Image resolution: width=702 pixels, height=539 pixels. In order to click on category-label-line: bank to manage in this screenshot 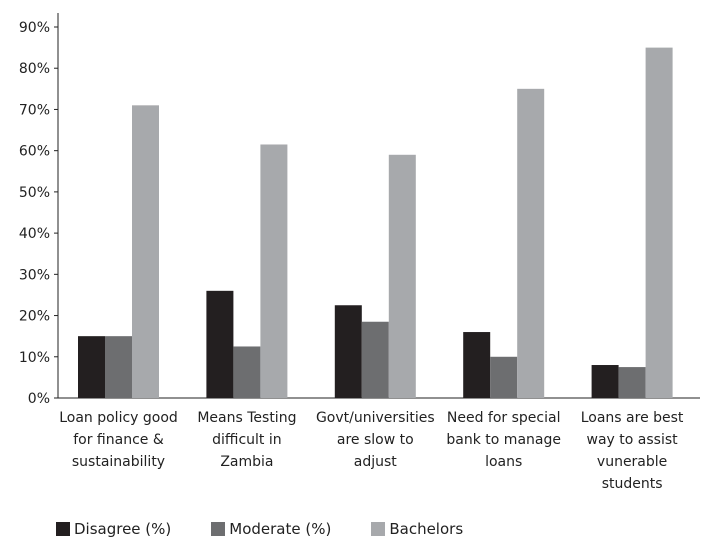, I will do `click(503, 440)`.